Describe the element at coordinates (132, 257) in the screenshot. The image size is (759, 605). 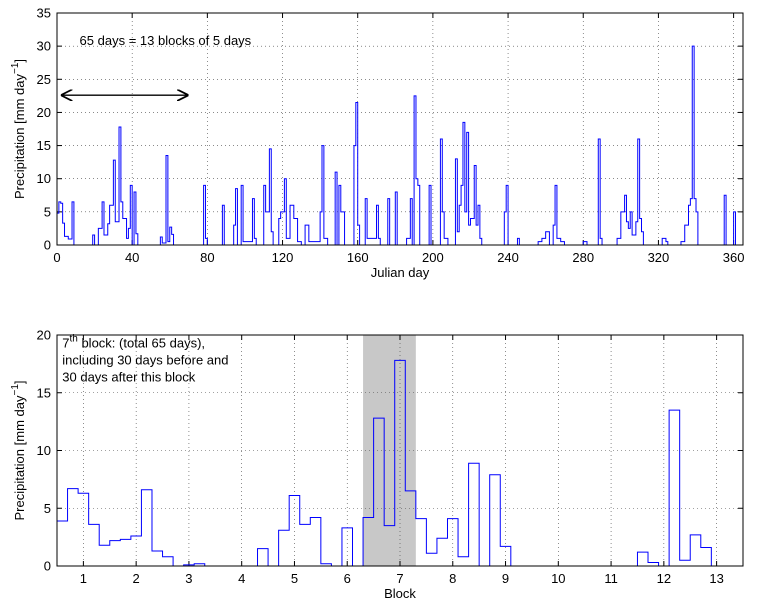
I see `x-tick-label: 40` at that location.